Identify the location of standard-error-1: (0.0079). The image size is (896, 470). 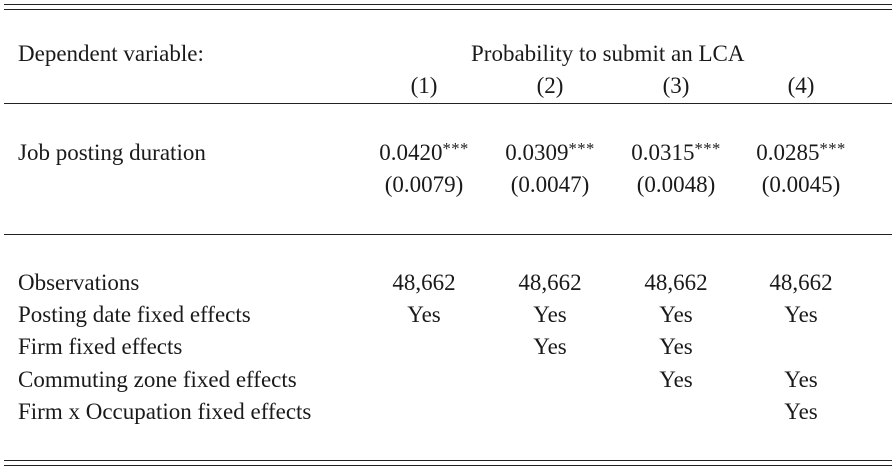
(424, 184).